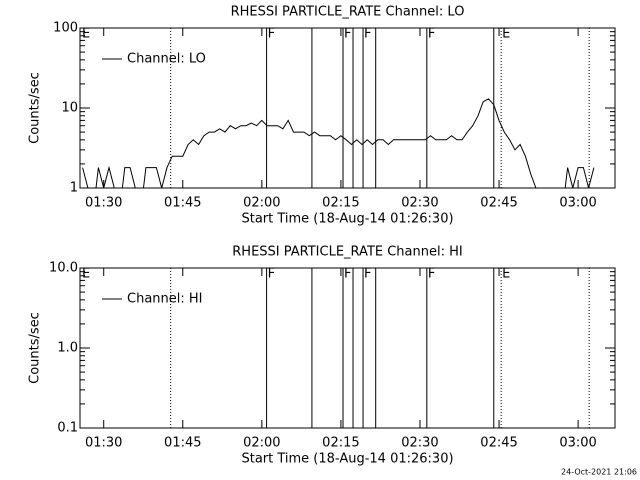 The image size is (640, 480). Describe the element at coordinates (347, 252) in the screenshot. I see `chart-title: RHESSI PARTICLE_RATE Channel: HI` at that location.